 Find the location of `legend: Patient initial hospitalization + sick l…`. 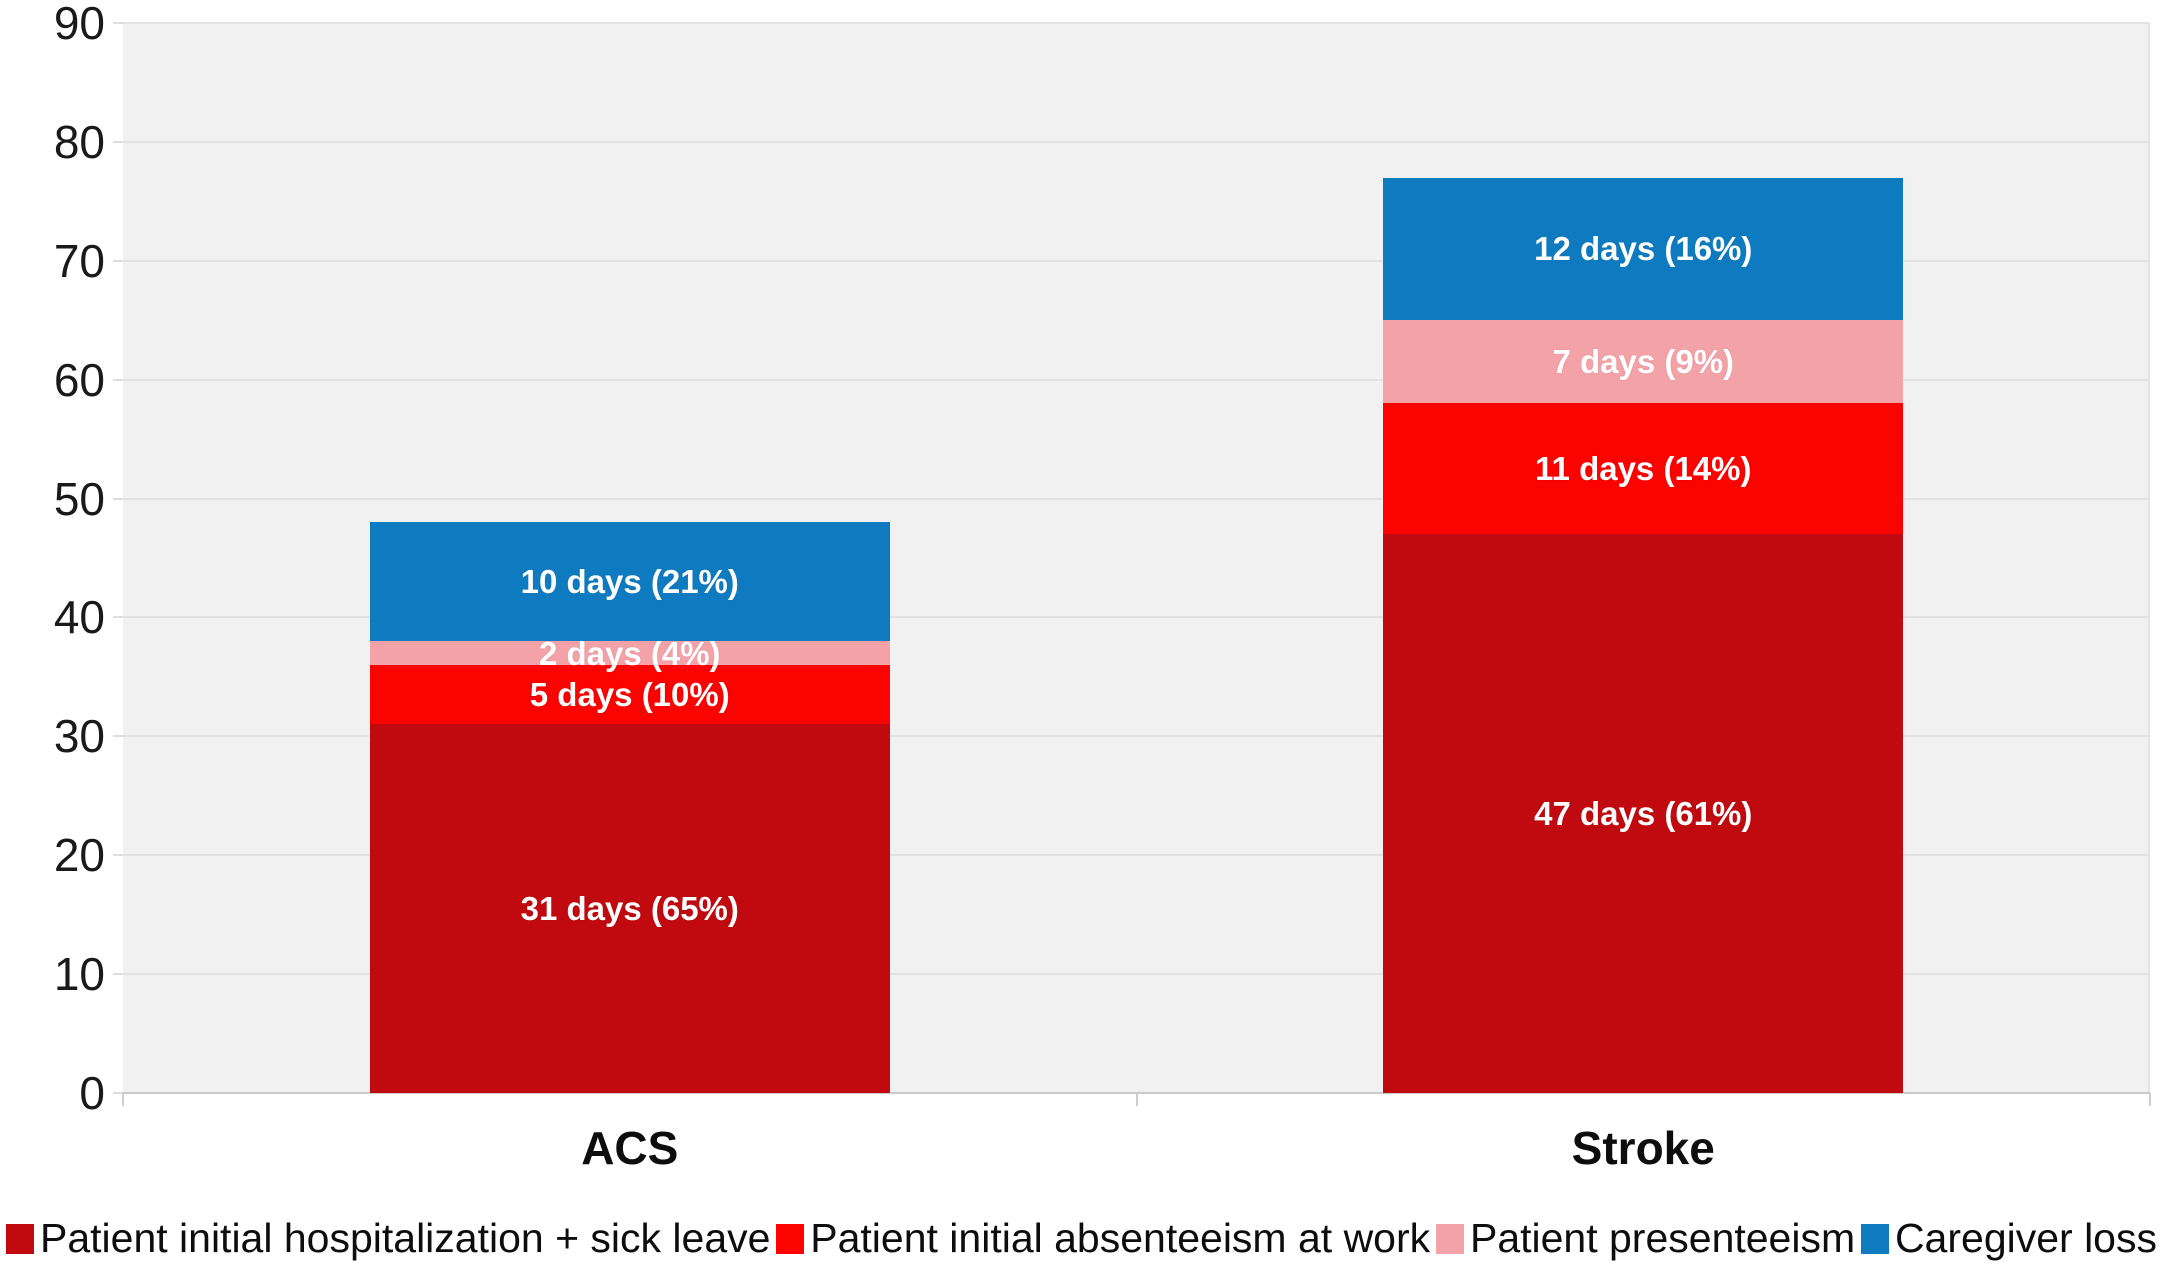

legend: Patient initial hospitalization + sick l… is located at coordinates (1081, 1238).